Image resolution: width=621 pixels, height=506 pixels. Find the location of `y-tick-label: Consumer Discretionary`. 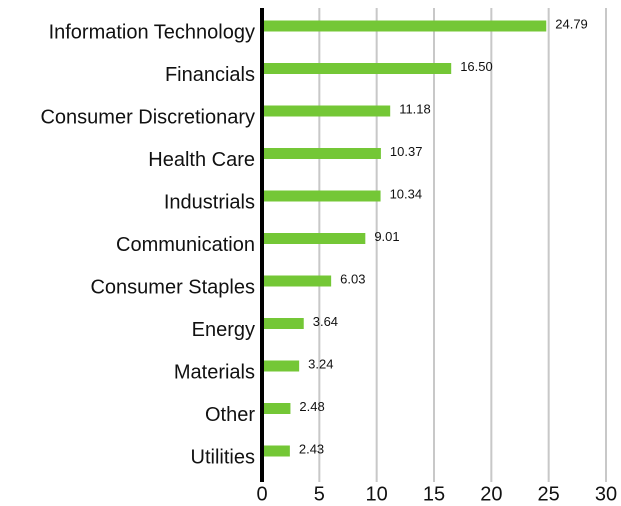

y-tick-label: Consumer Discretionary is located at coordinates (147, 117).